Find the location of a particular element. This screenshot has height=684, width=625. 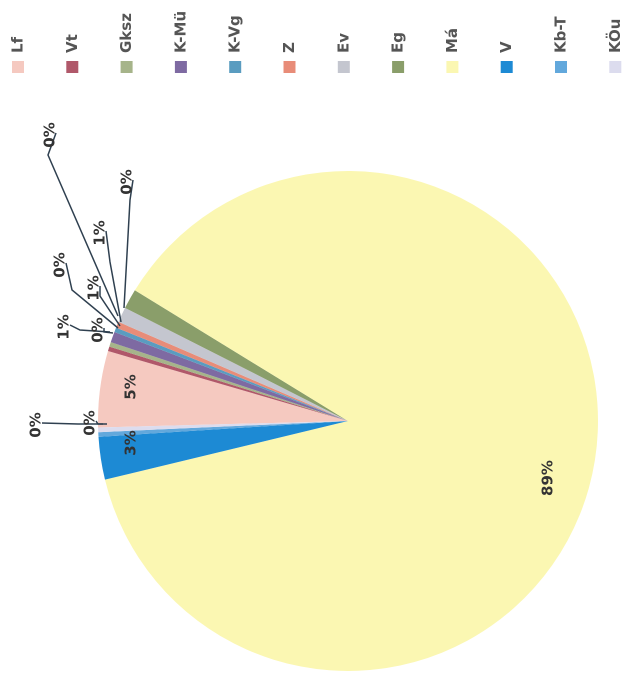

legend-label-vt: Vt is located at coordinates (72, 43).